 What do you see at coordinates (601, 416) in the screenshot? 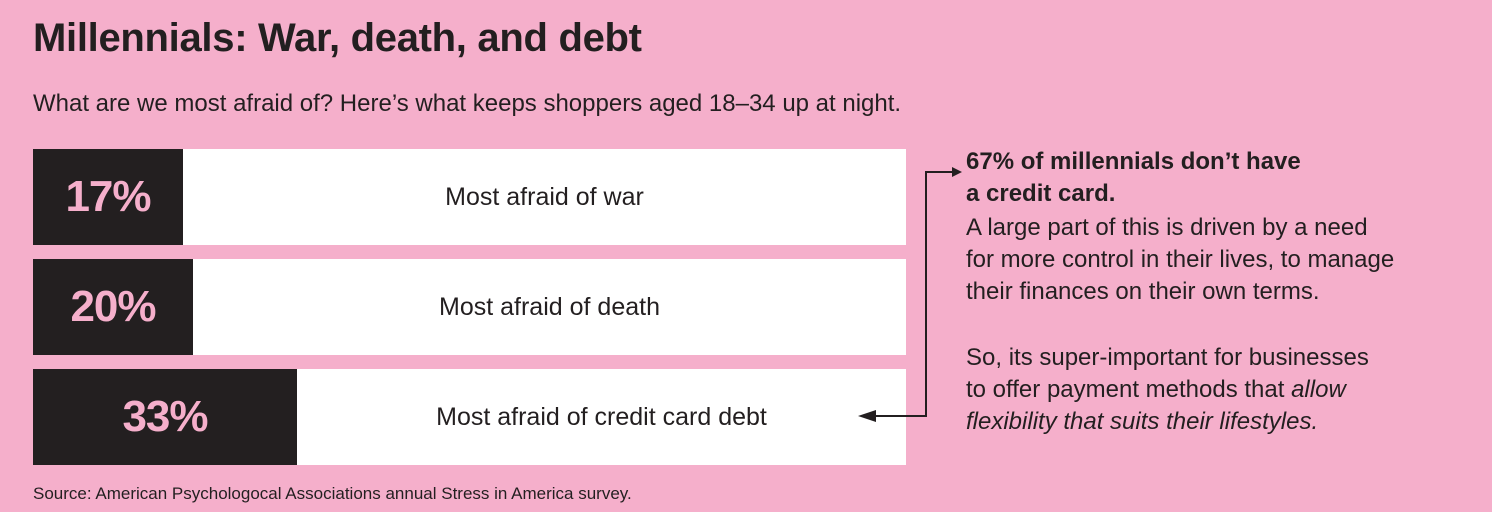
I see `bar-category-label: Most afraid of credit card debt` at bounding box center [601, 416].